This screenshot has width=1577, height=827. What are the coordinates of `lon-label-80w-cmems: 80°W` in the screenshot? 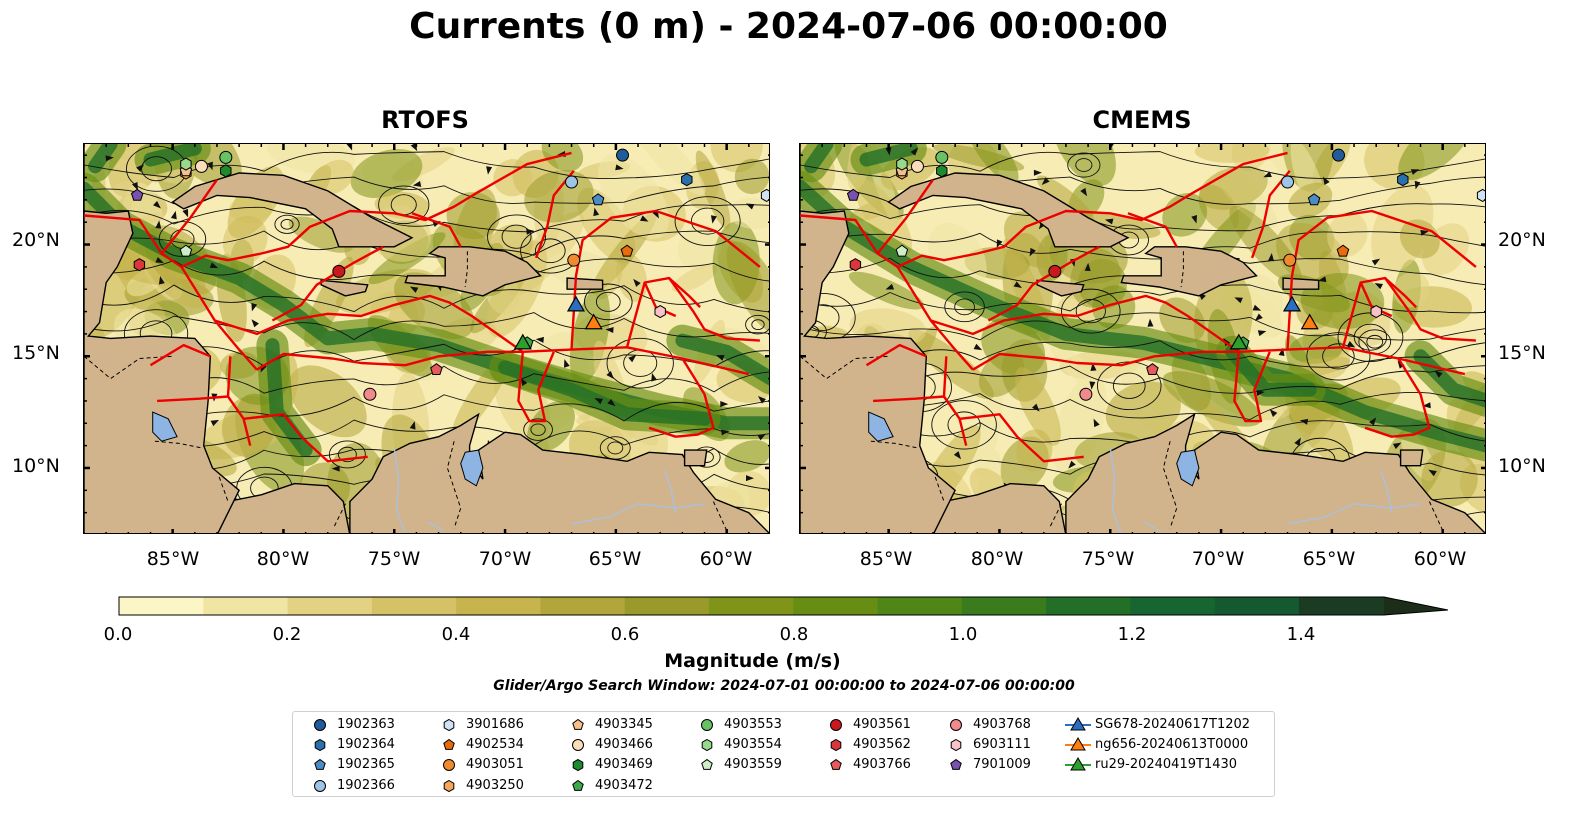 It's located at (997, 559).